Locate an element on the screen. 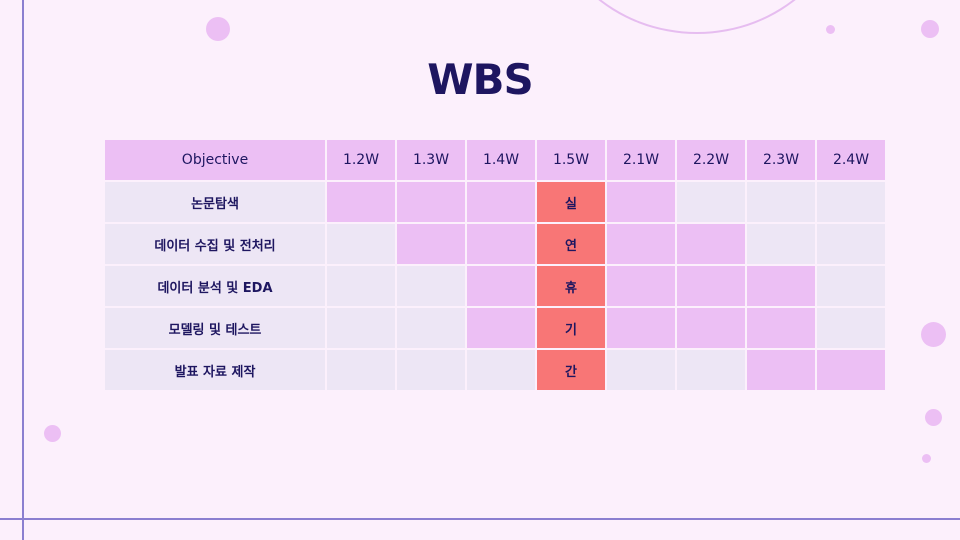 This screenshot has width=960, height=540. page-title: WBS is located at coordinates (480, 79).